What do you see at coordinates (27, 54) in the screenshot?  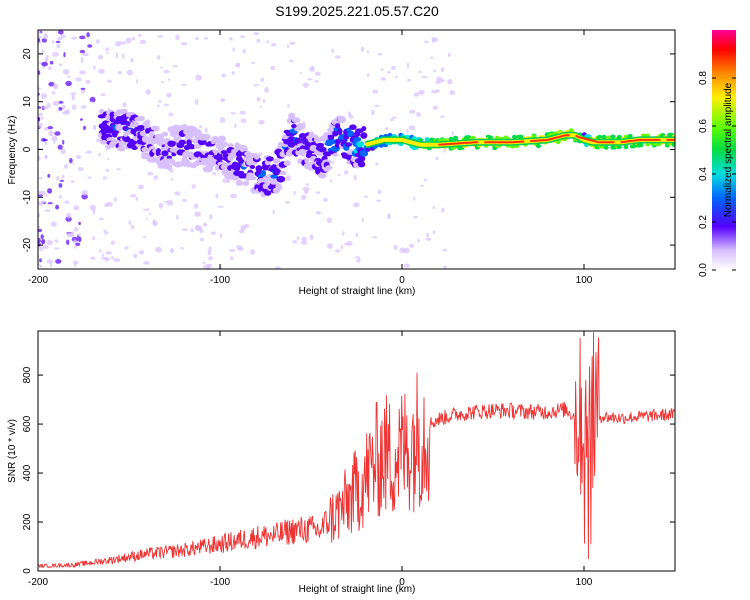 I see `spectrogram-y-tick-label: 20` at bounding box center [27, 54].